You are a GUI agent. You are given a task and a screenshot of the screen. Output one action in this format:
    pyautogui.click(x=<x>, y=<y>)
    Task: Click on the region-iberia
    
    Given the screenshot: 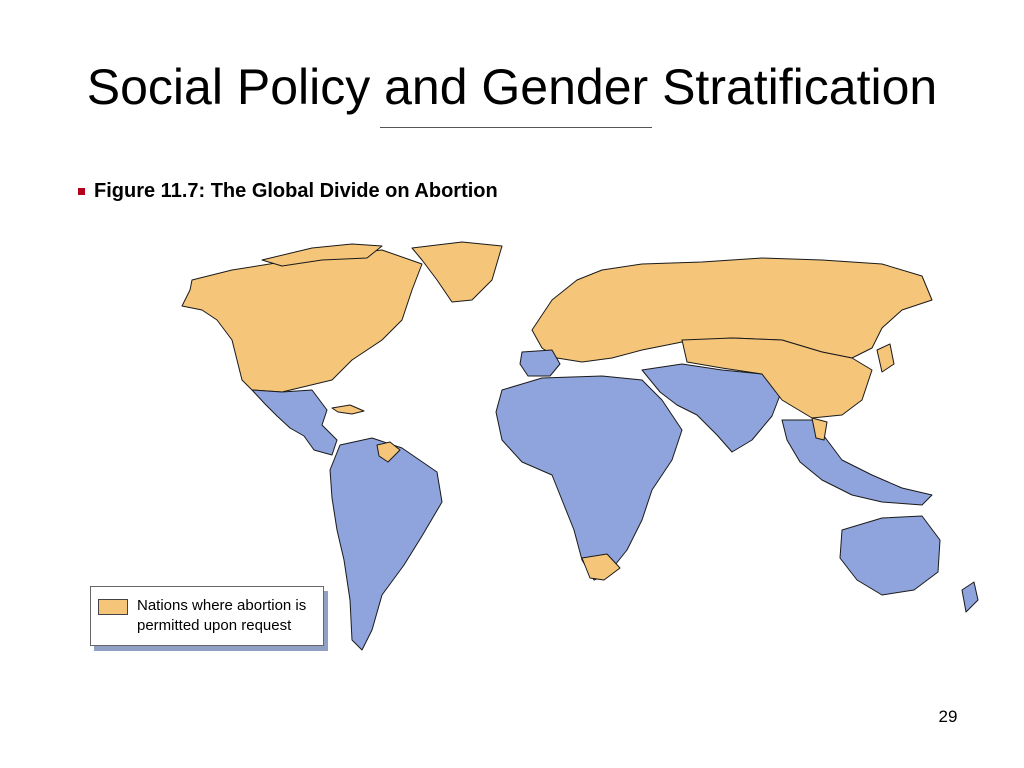 What is the action you would take?
    pyautogui.click(x=540, y=363)
    